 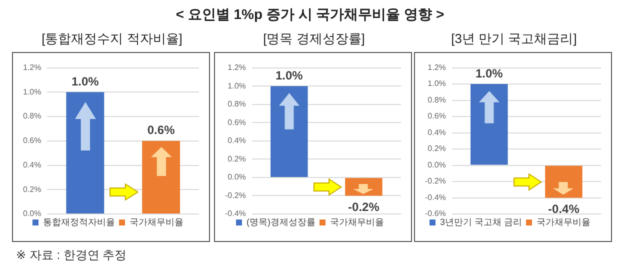 I want to click on legend-label: (명목)경제성장률, so click(x=281, y=221).